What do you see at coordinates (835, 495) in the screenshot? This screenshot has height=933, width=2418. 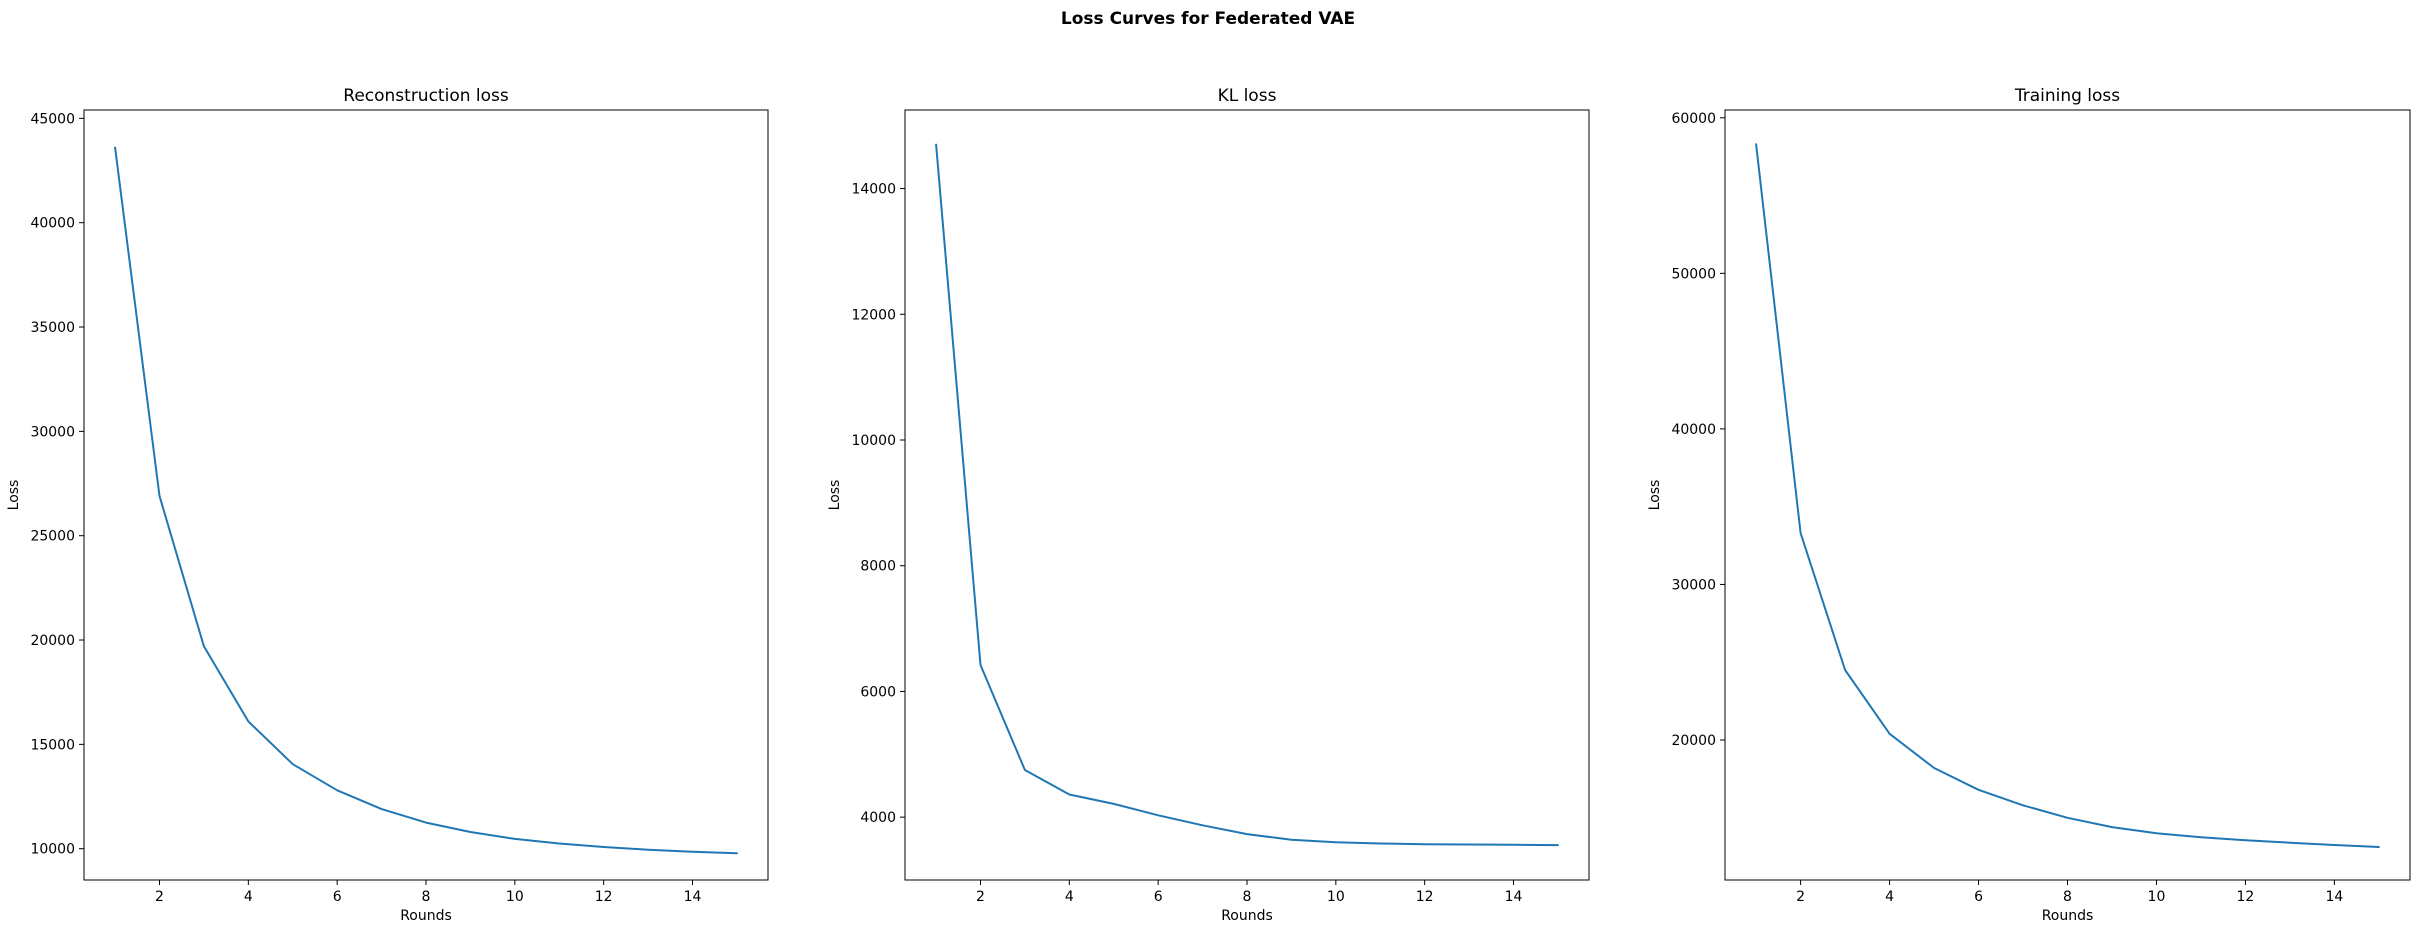 I see `kl-ylabel: Loss` at bounding box center [835, 495].